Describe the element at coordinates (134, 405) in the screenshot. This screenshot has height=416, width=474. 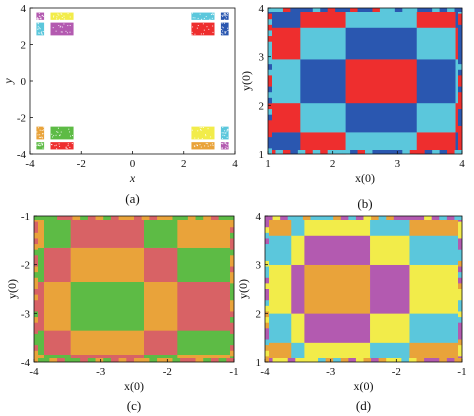
I see `panel-c-caption: (c)` at that location.